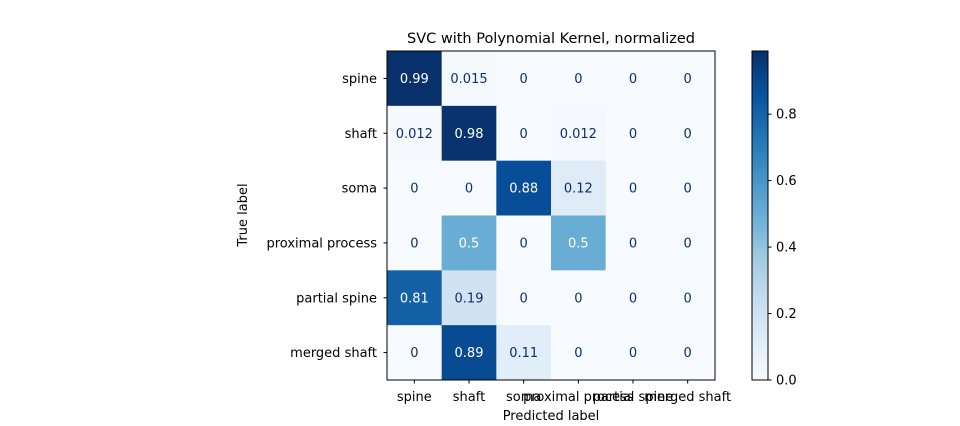 Image resolution: width=960 pixels, height=426 pixels. What do you see at coordinates (786, 248) in the screenshot?
I see `colorbar-tick-label: 0.4` at bounding box center [786, 248].